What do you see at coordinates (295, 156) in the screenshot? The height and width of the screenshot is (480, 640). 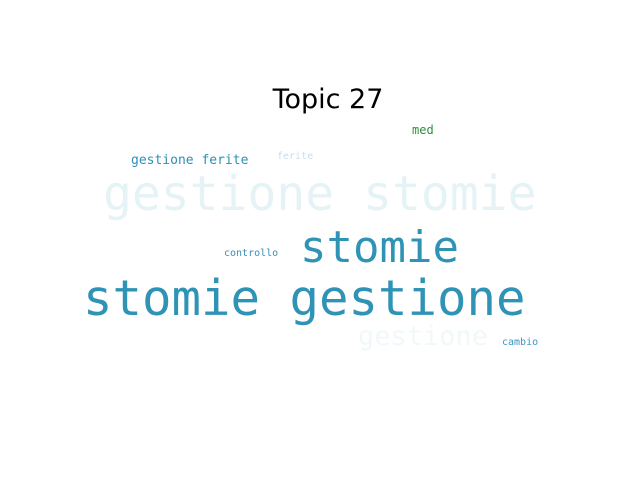 I see `word-ferite: ferite` at bounding box center [295, 156].